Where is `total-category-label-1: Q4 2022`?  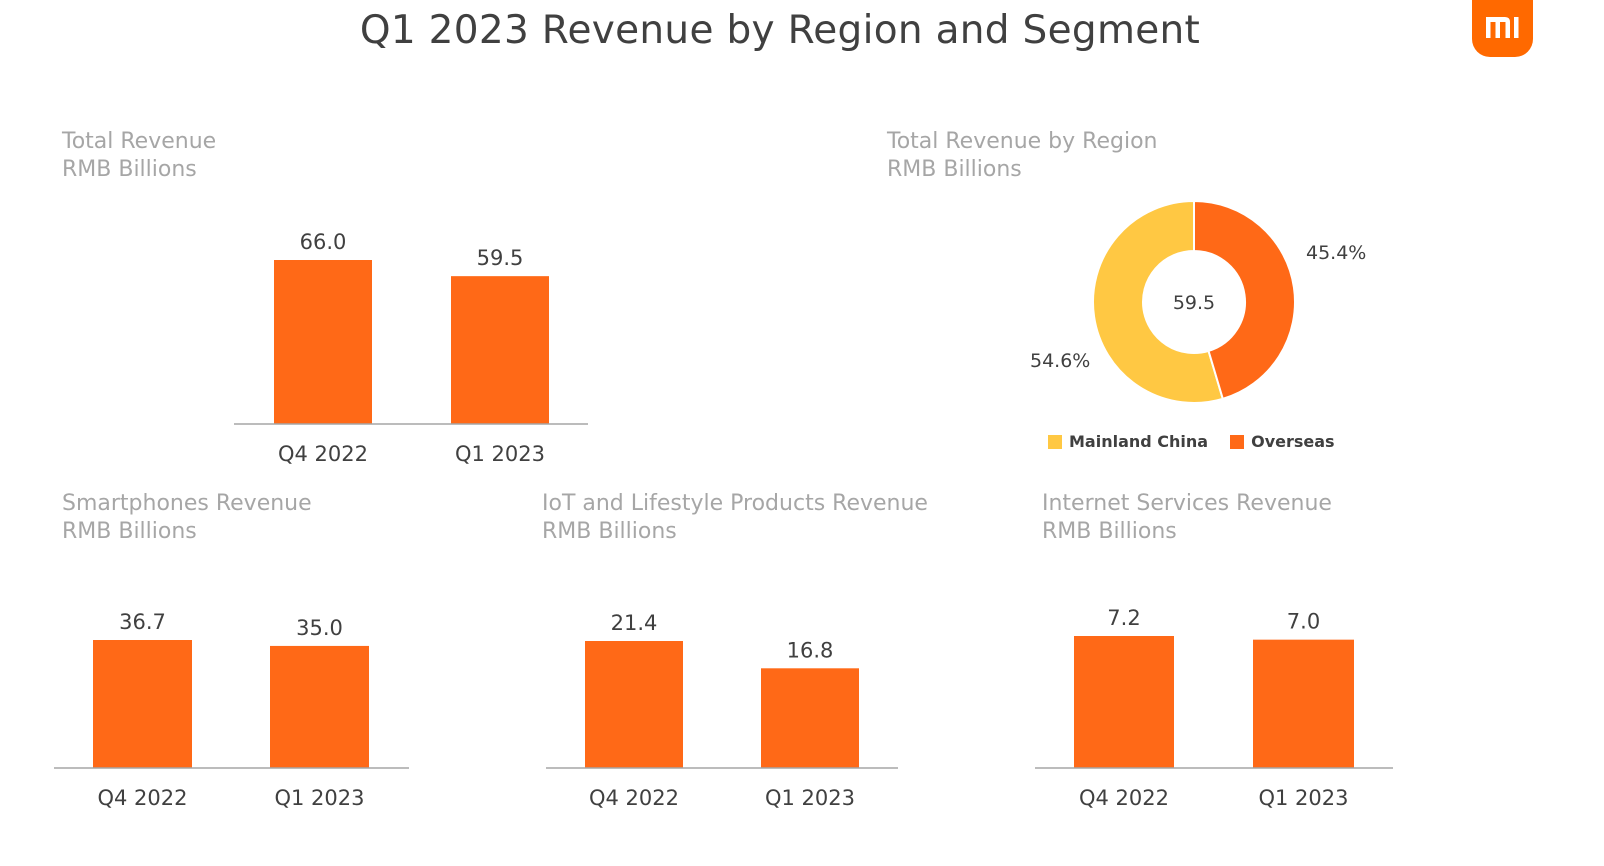 total-category-label-1: Q4 2022 is located at coordinates (323, 454).